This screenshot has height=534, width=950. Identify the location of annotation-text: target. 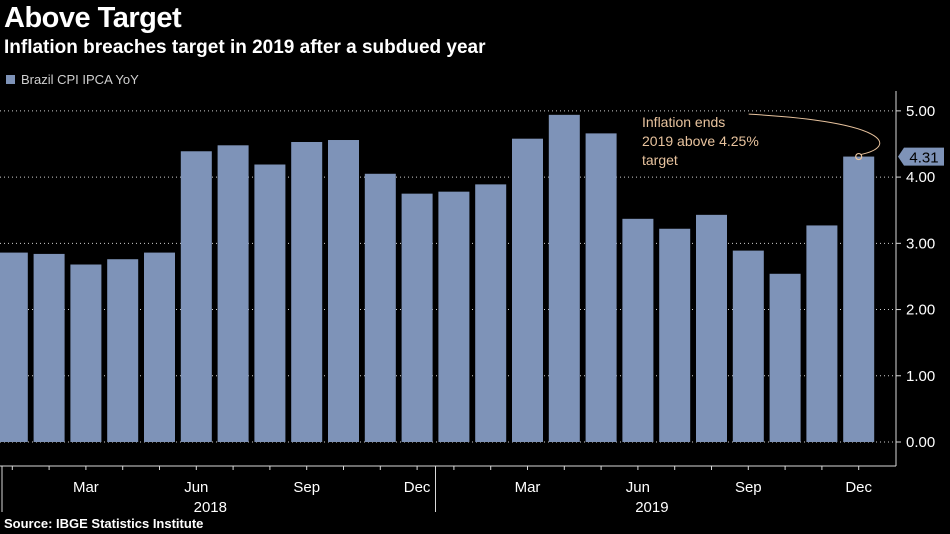
(660, 160).